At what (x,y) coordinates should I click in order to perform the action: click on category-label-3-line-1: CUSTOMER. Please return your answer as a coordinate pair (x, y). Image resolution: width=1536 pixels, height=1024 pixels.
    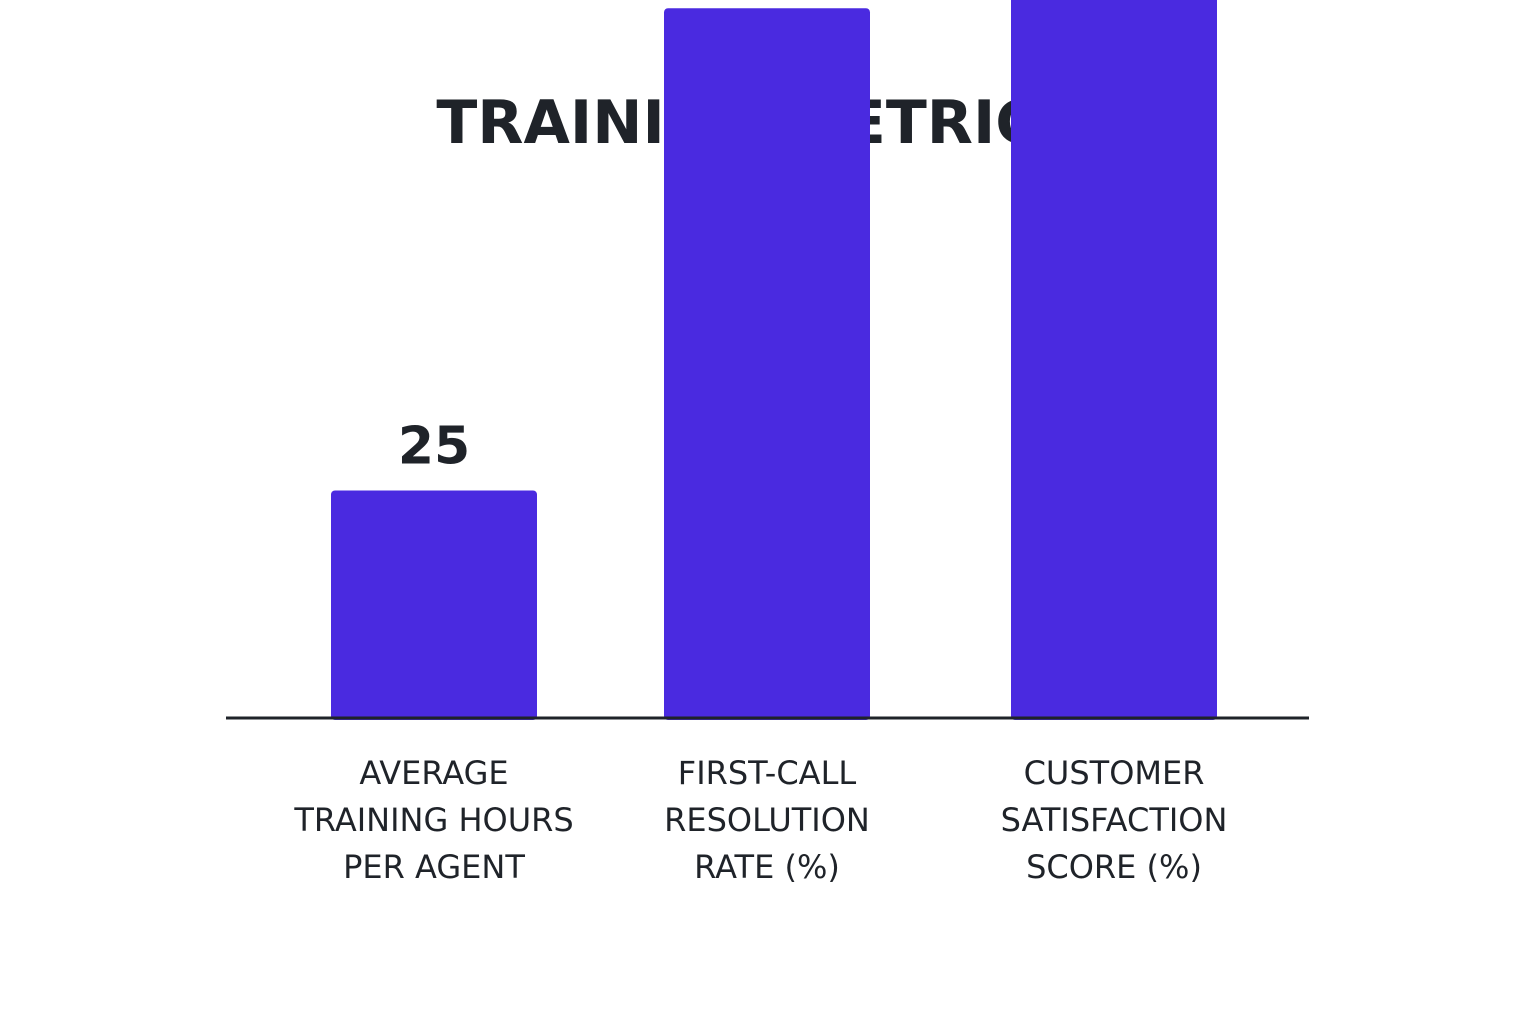
    Looking at the image, I should click on (1114, 773).